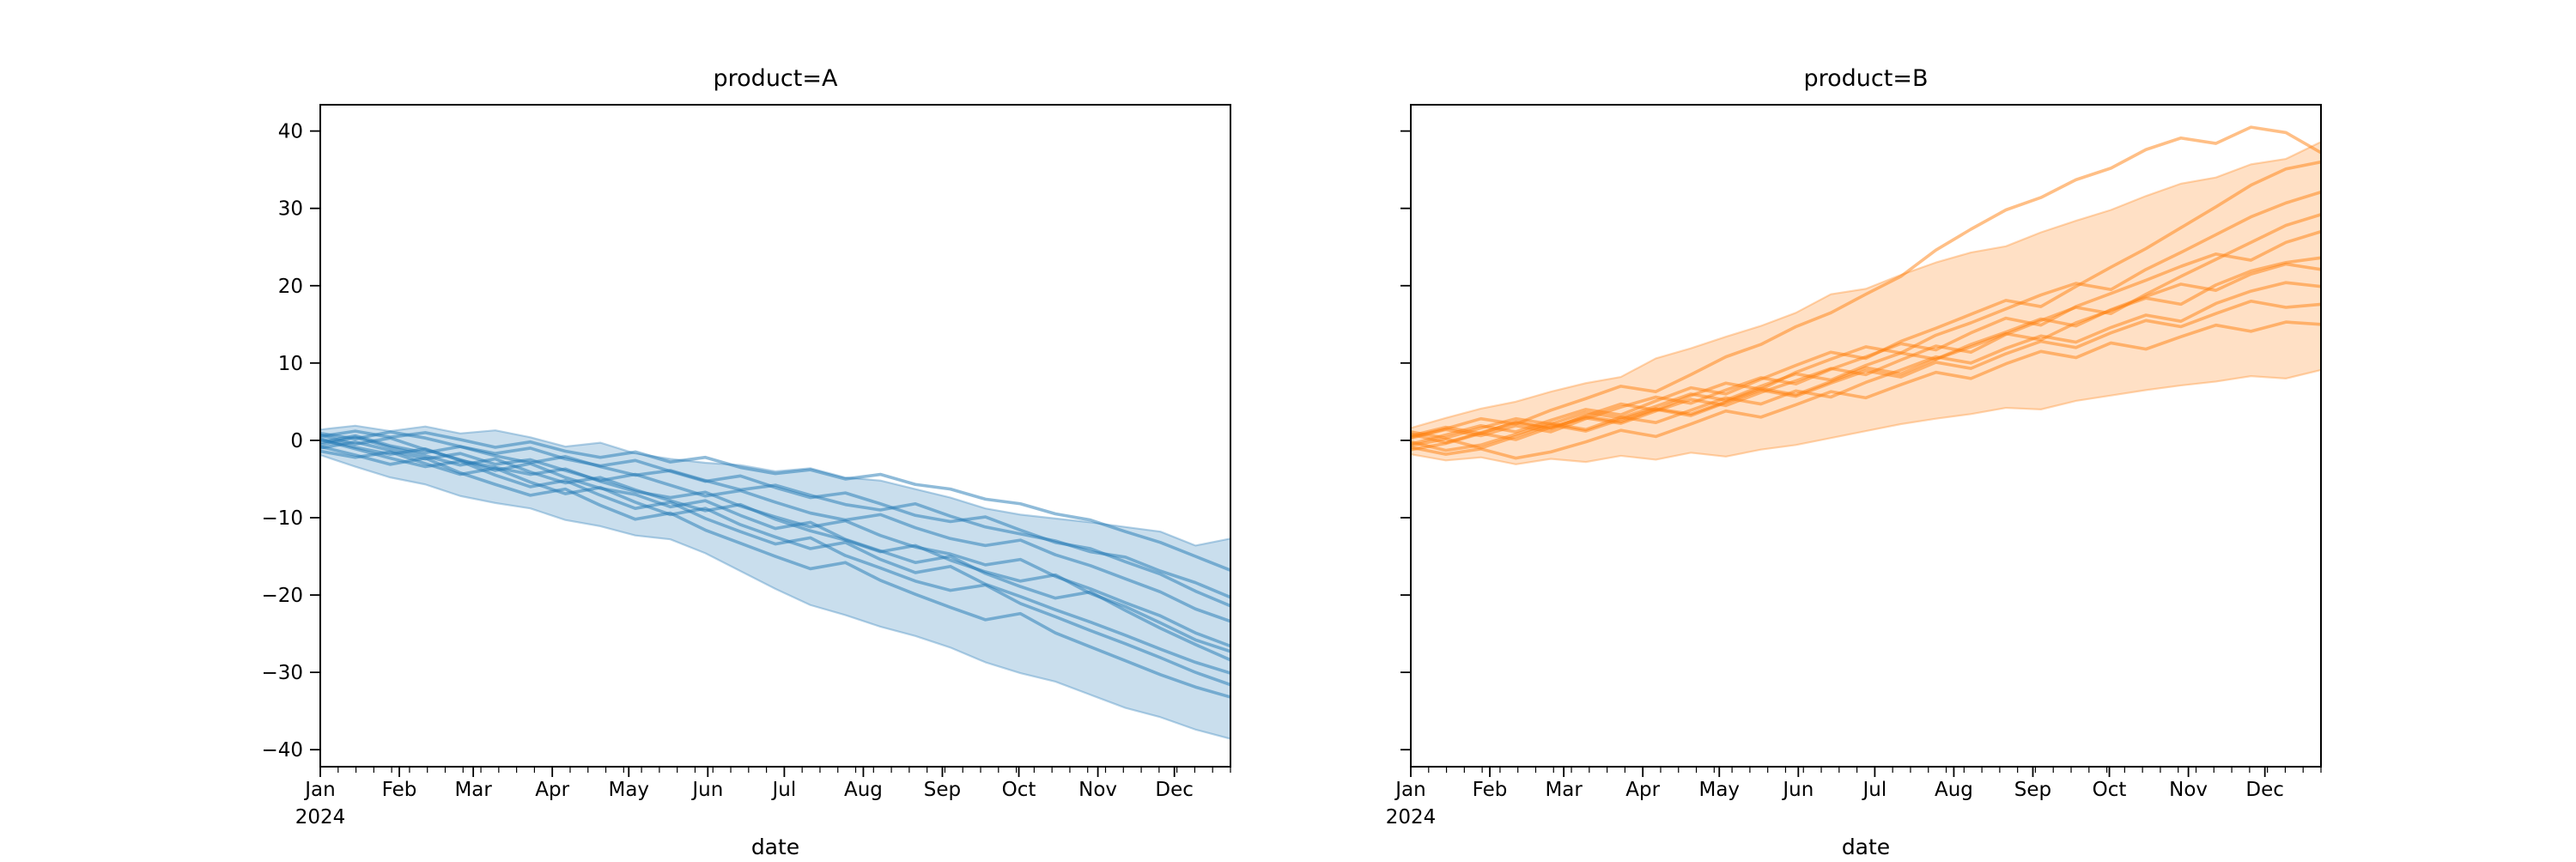 The height and width of the screenshot is (862, 2576). I want to click on y-tick-label: −30, so click(282, 673).